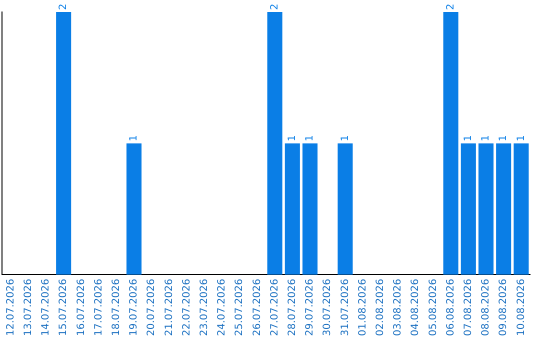 Image resolution: width=540 pixels, height=340 pixels. What do you see at coordinates (416, 307) in the screenshot?
I see `x-tick-label: 04.08.2026` at bounding box center [416, 307].